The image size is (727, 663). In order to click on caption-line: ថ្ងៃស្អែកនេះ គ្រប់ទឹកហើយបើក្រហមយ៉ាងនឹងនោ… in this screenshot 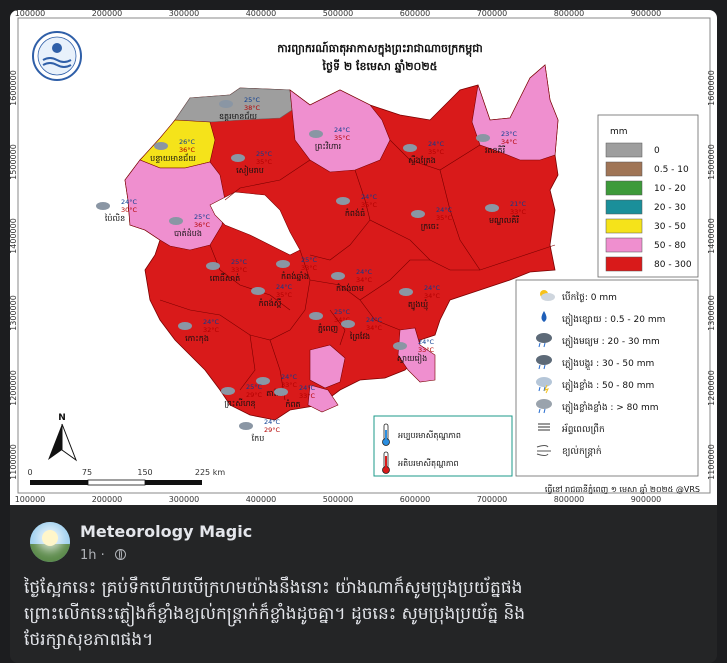, I will do `click(273, 588)`.